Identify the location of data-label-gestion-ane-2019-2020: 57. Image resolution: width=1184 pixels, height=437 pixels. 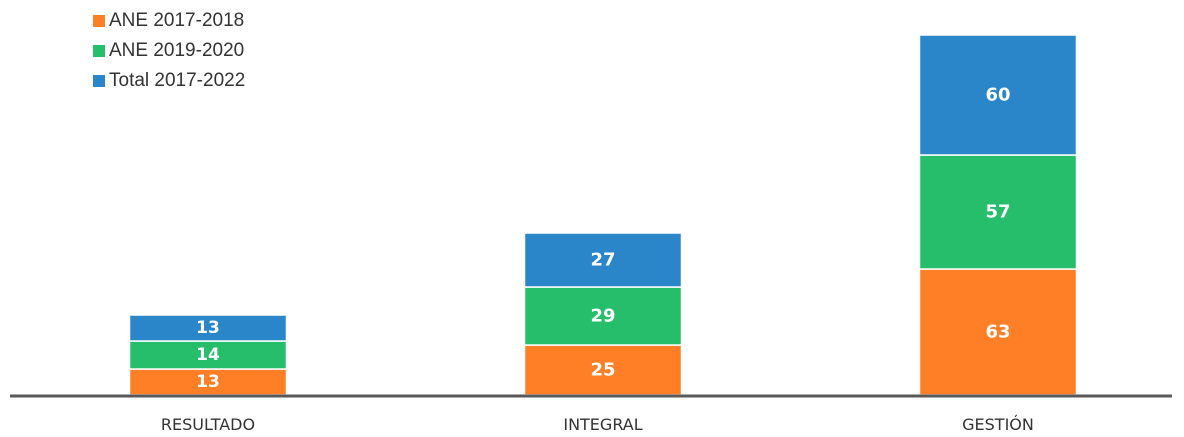
(997, 212).